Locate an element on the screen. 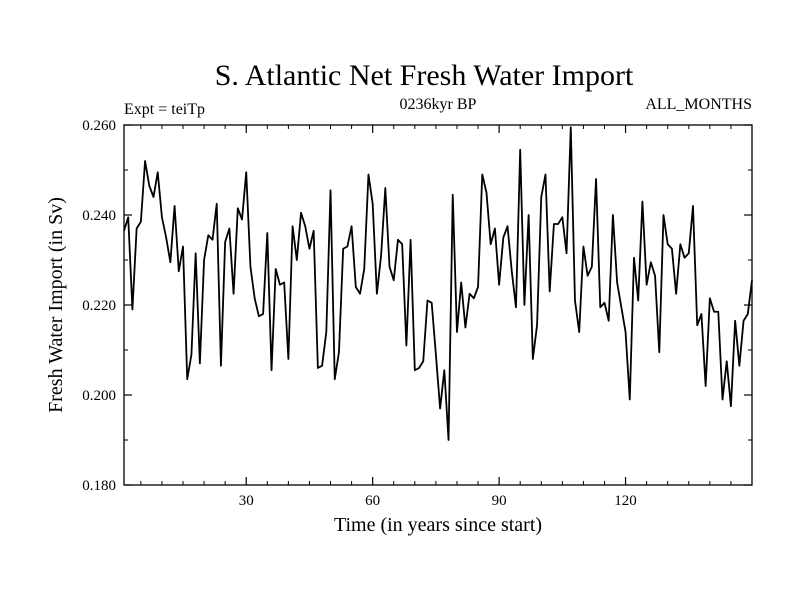 The width and height of the screenshot is (800, 600). x-axis-label: Time (in years since start) is located at coordinates (438, 525).